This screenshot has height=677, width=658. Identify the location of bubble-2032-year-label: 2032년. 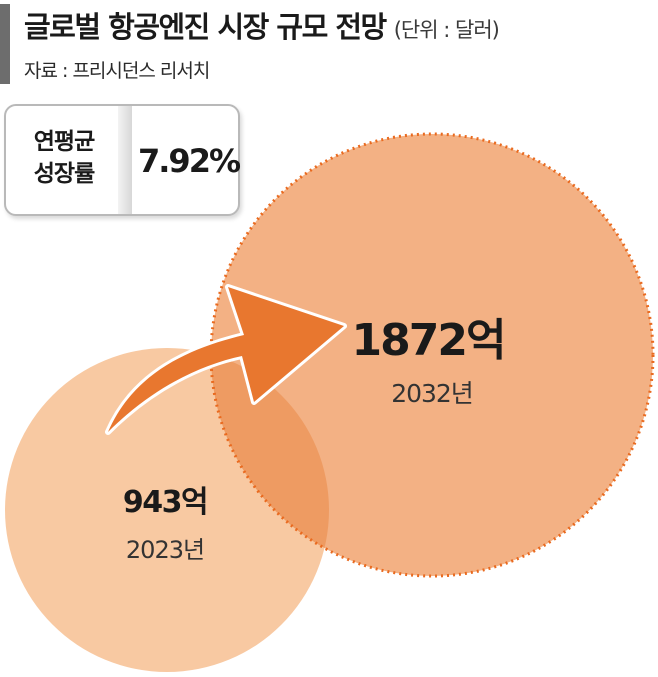
(432, 393).